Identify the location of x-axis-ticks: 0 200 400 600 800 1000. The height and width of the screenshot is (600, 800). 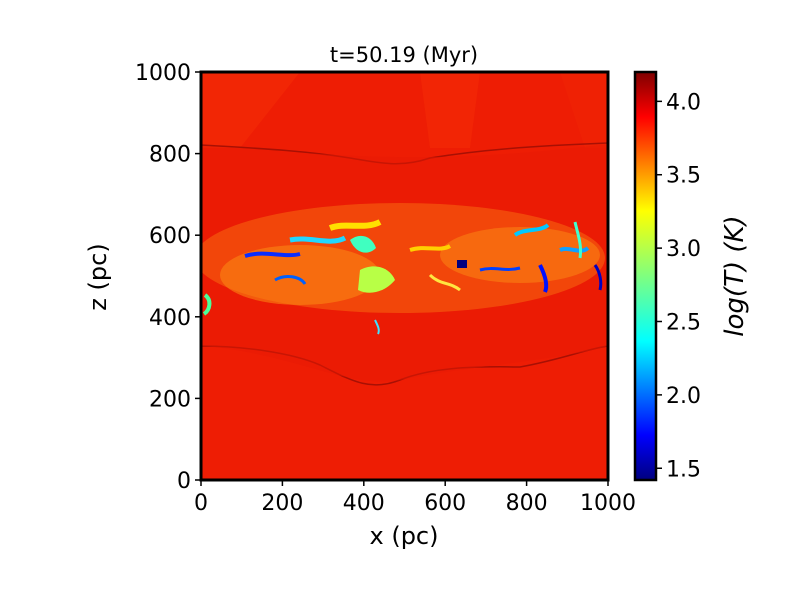
(415, 498).